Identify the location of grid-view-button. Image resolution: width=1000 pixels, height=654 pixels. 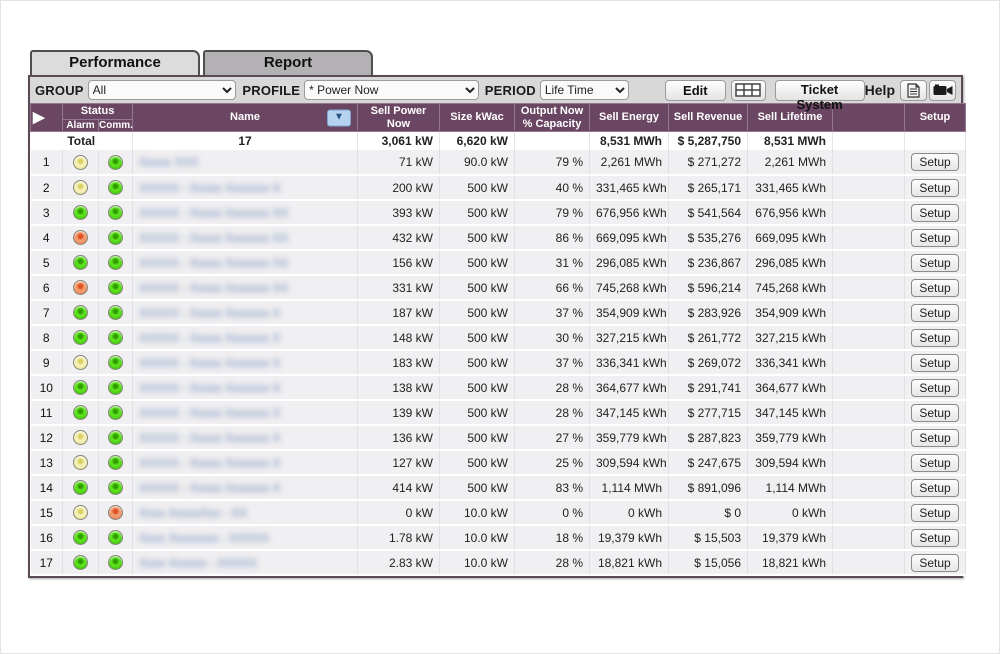
(748, 90).